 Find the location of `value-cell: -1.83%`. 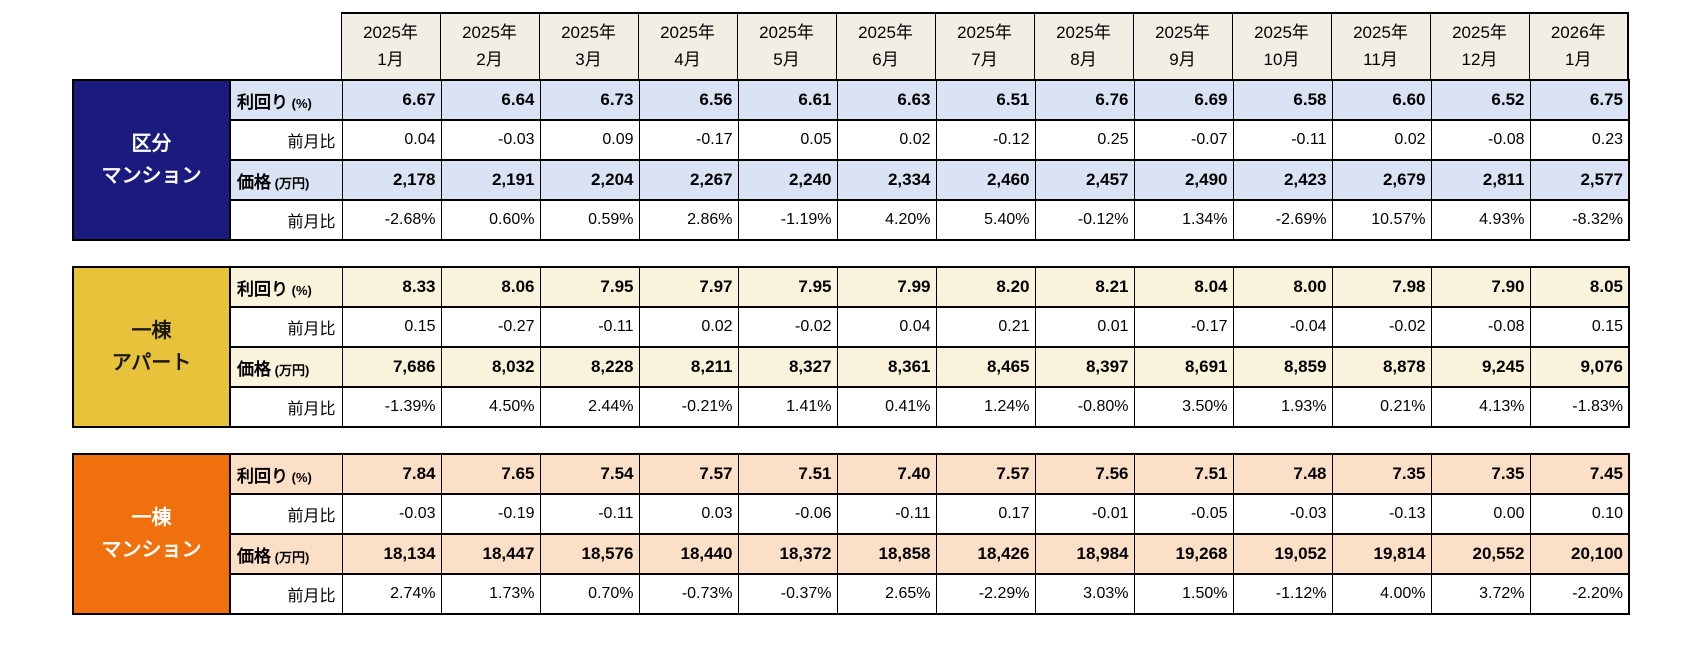

value-cell: -1.83% is located at coordinates (1579, 407).